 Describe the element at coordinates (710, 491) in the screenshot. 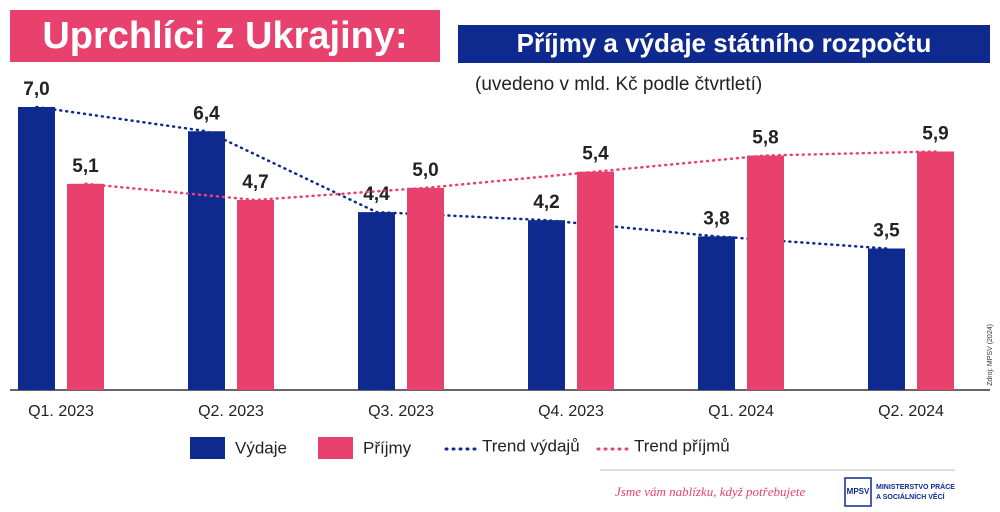

I see `slogan: Jsme vám nablízku, když potřebujete` at that location.